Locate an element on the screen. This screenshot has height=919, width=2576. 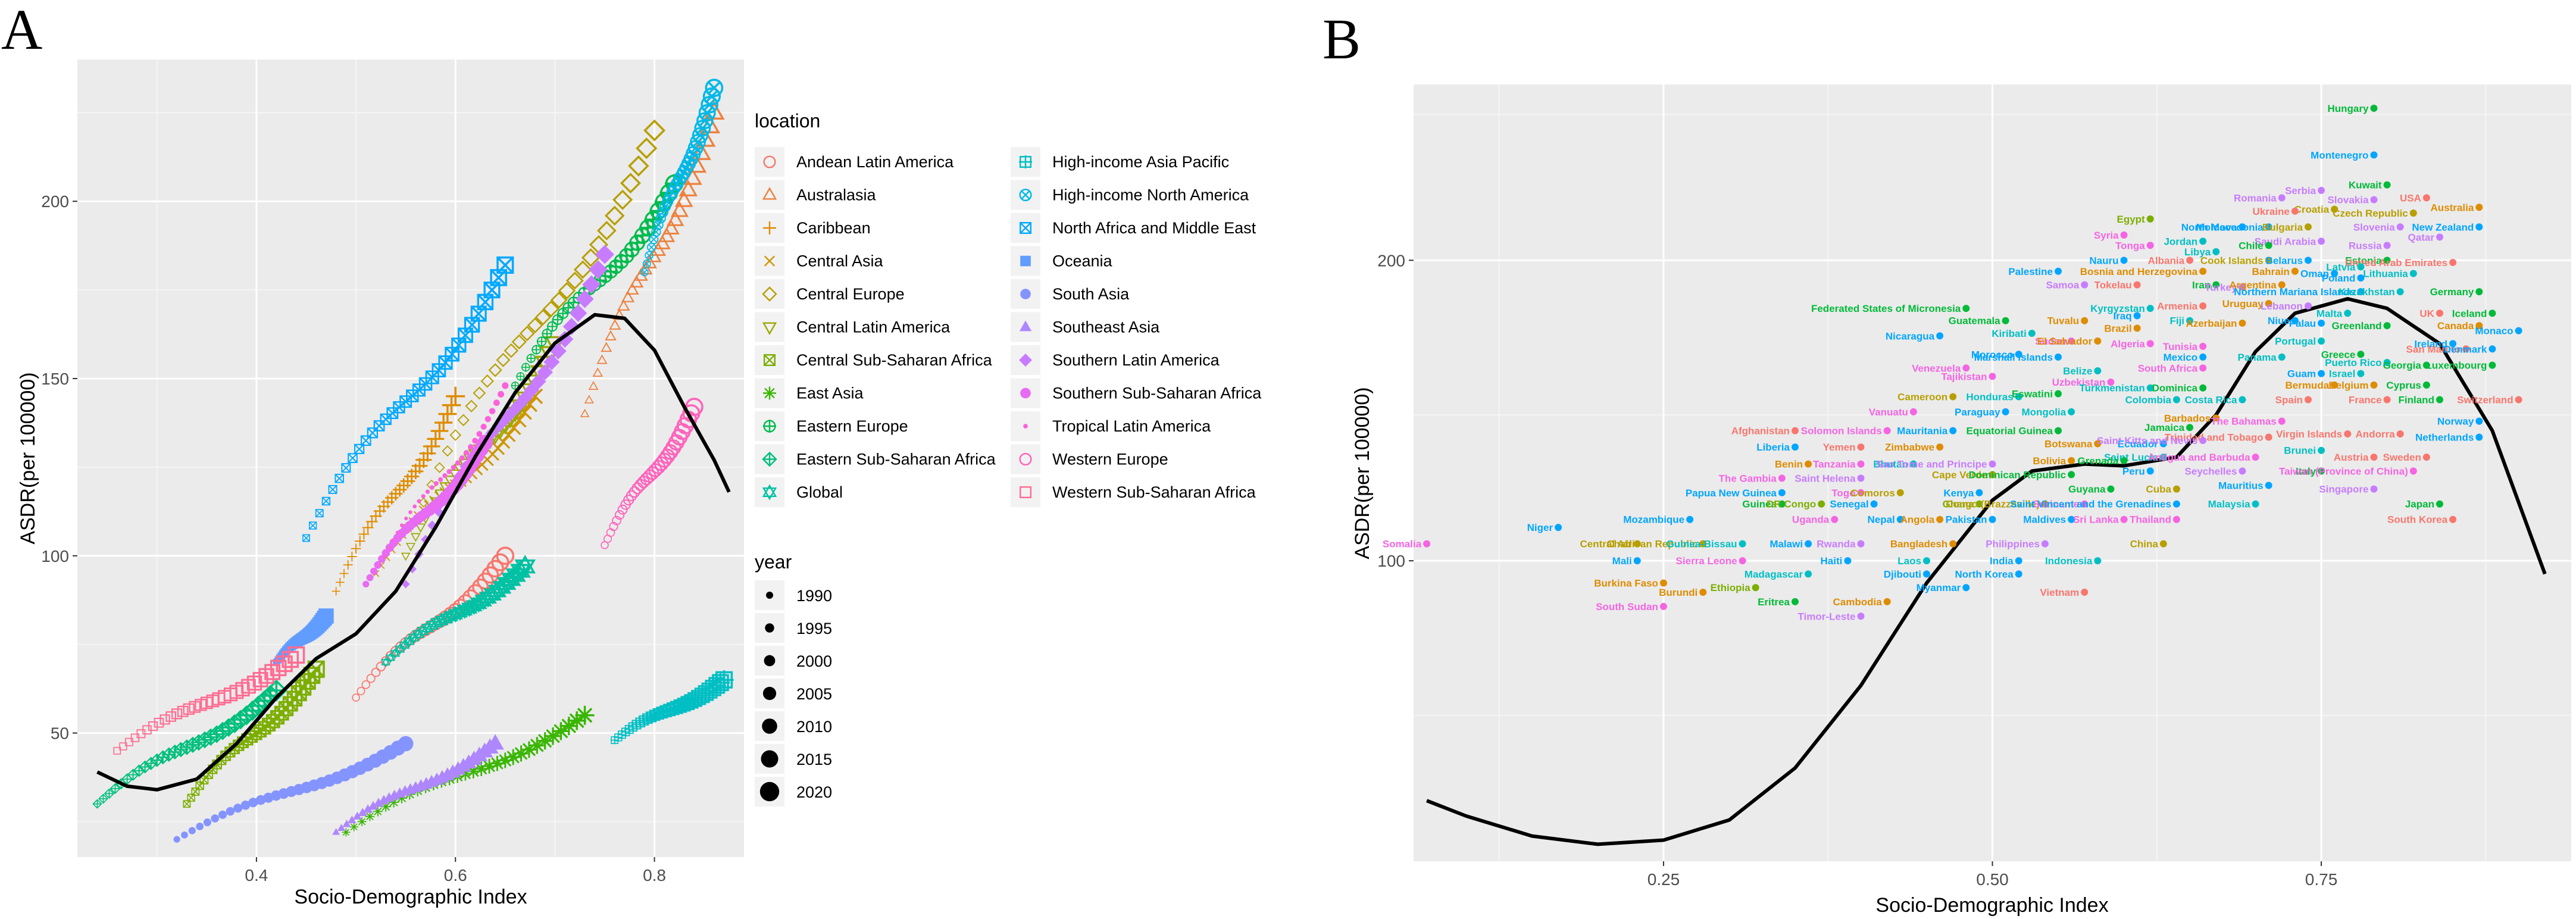
panel-a-y-tick-label: 50 is located at coordinates (60, 734).